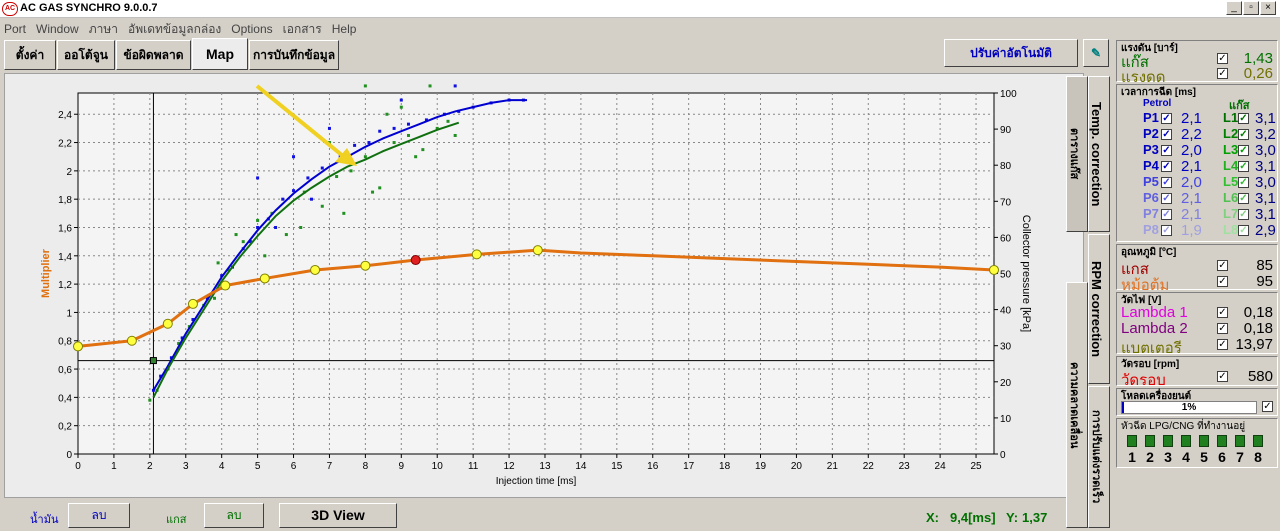  Describe the element at coordinates (1239, 106) in the screenshot. I see `gas-header: แก๊ส` at that location.